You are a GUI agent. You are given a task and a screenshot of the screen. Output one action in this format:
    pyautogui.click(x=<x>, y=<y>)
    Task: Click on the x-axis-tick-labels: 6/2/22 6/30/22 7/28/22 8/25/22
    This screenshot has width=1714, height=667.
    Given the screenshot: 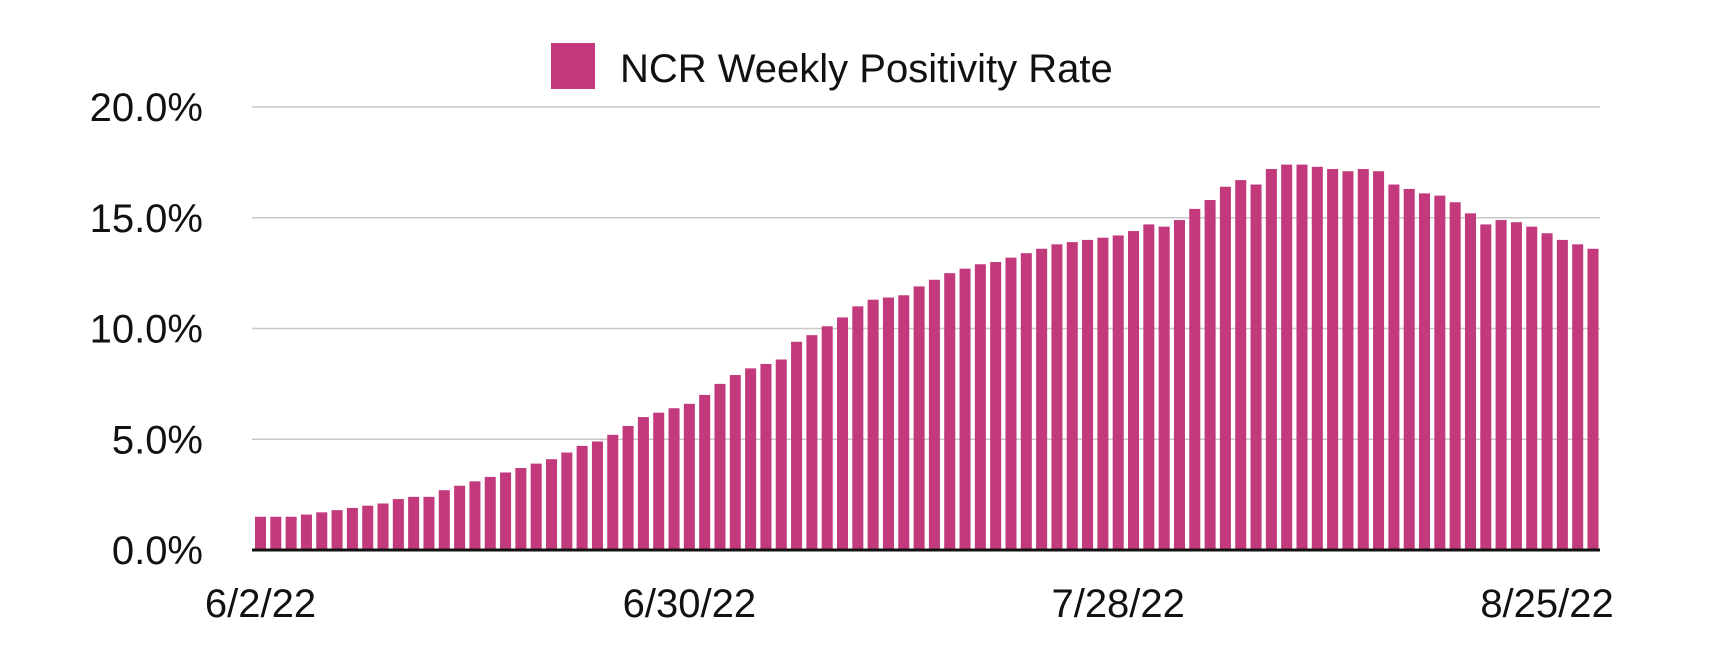 What is the action you would take?
    pyautogui.click(x=909, y=604)
    